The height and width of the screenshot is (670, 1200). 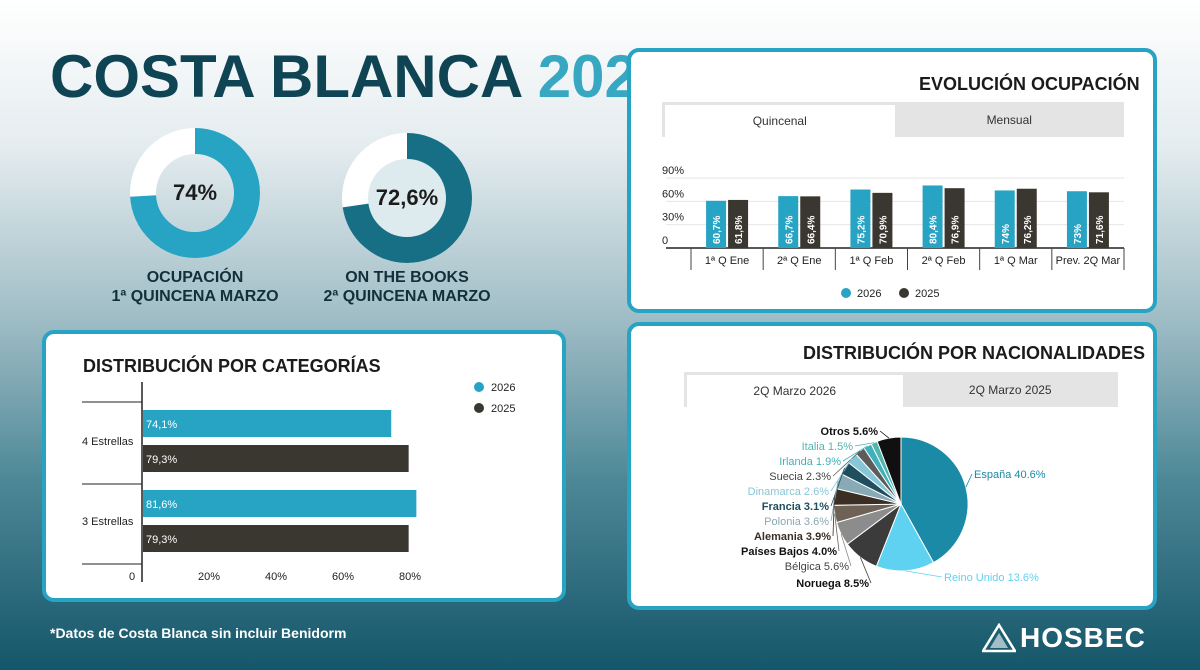 What do you see at coordinates (407, 277) in the screenshot?
I see `on-the-books-caption-line1: ON THE BOOKS` at bounding box center [407, 277].